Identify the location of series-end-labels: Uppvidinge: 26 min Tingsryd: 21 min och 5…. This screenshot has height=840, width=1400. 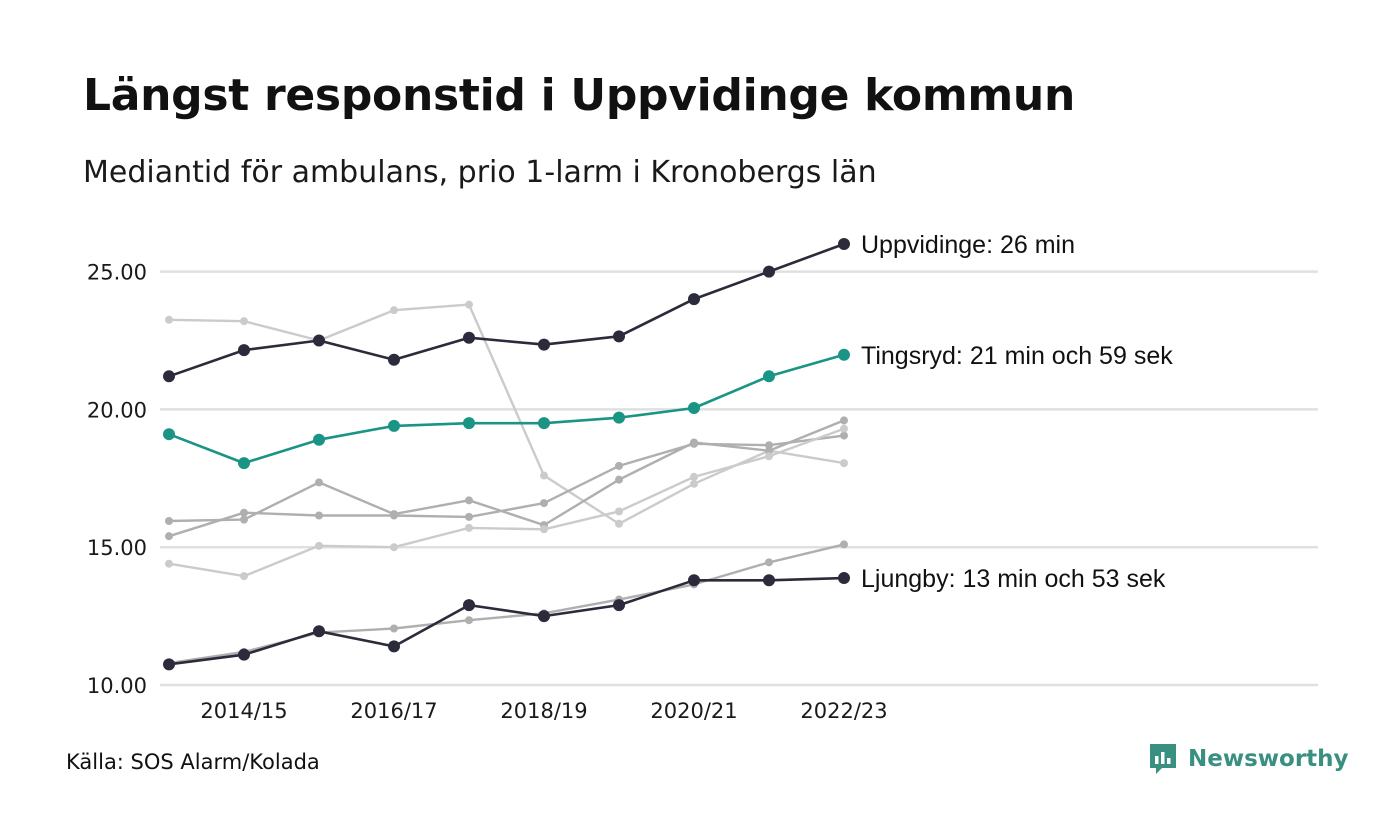
(1017, 412).